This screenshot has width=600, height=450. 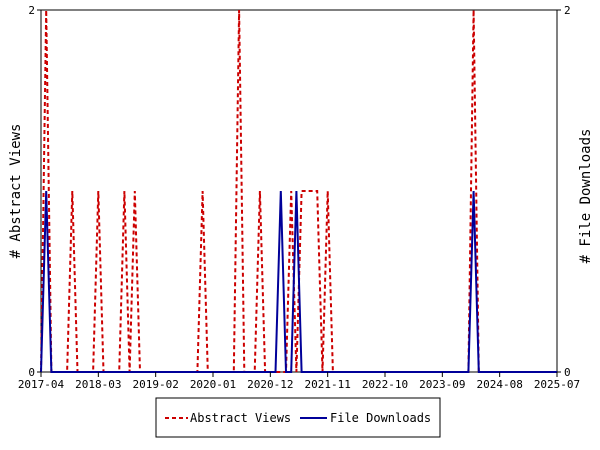 I want to click on x-tick-label: 2018-03, so click(x=98, y=384).